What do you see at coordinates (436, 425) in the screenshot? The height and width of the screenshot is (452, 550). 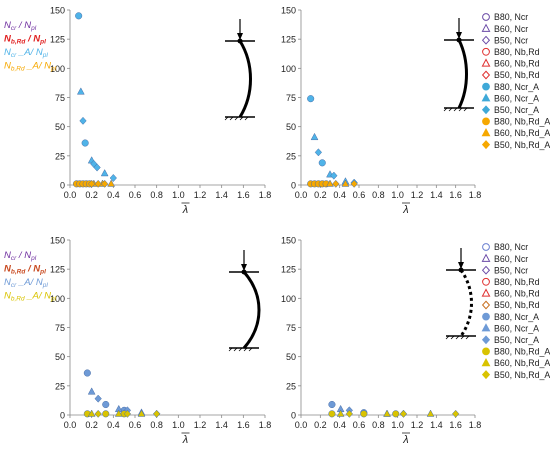 I see `x-tick-label: 1.4` at bounding box center [436, 425].